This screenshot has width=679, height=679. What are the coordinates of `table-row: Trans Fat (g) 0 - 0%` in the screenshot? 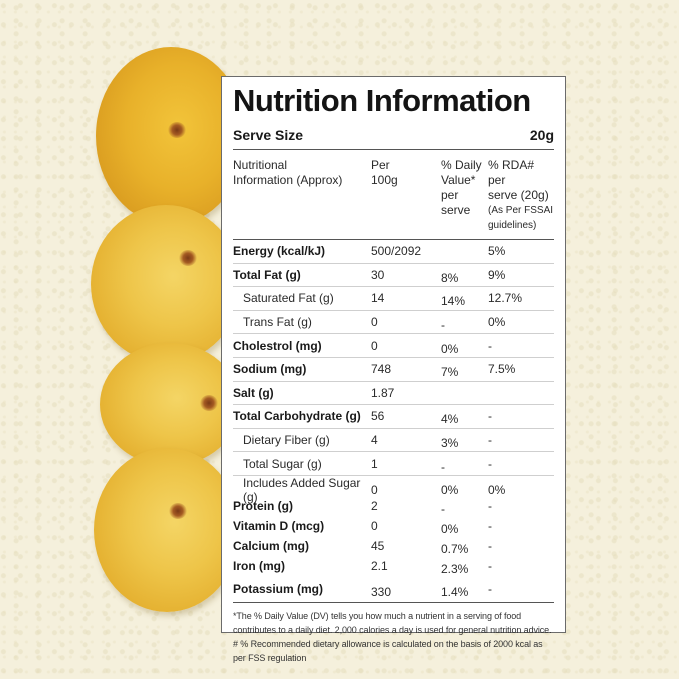 It's located at (393, 323).